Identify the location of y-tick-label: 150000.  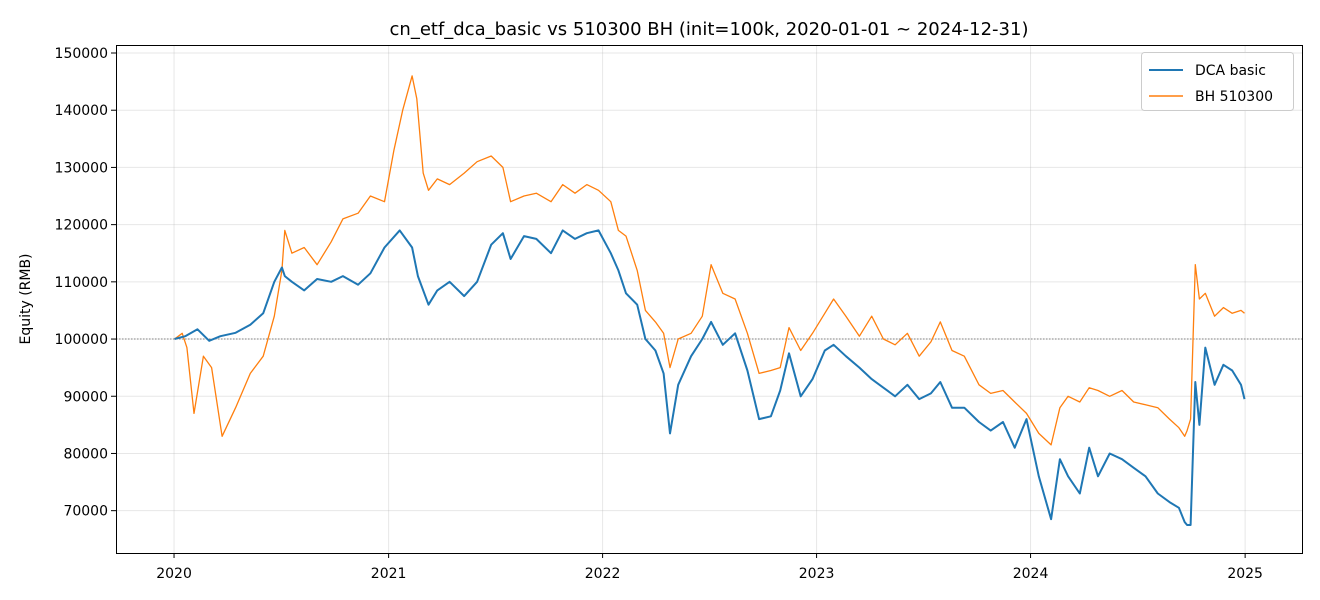
(81, 54).